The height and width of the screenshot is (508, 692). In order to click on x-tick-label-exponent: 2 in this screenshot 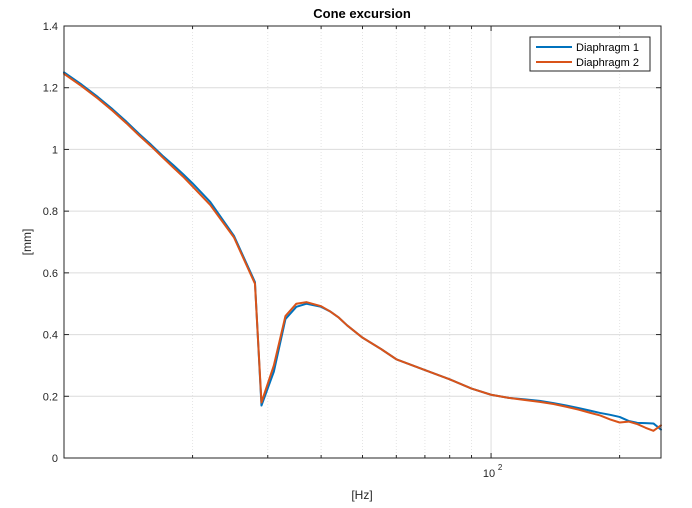, I will do `click(500, 467)`.